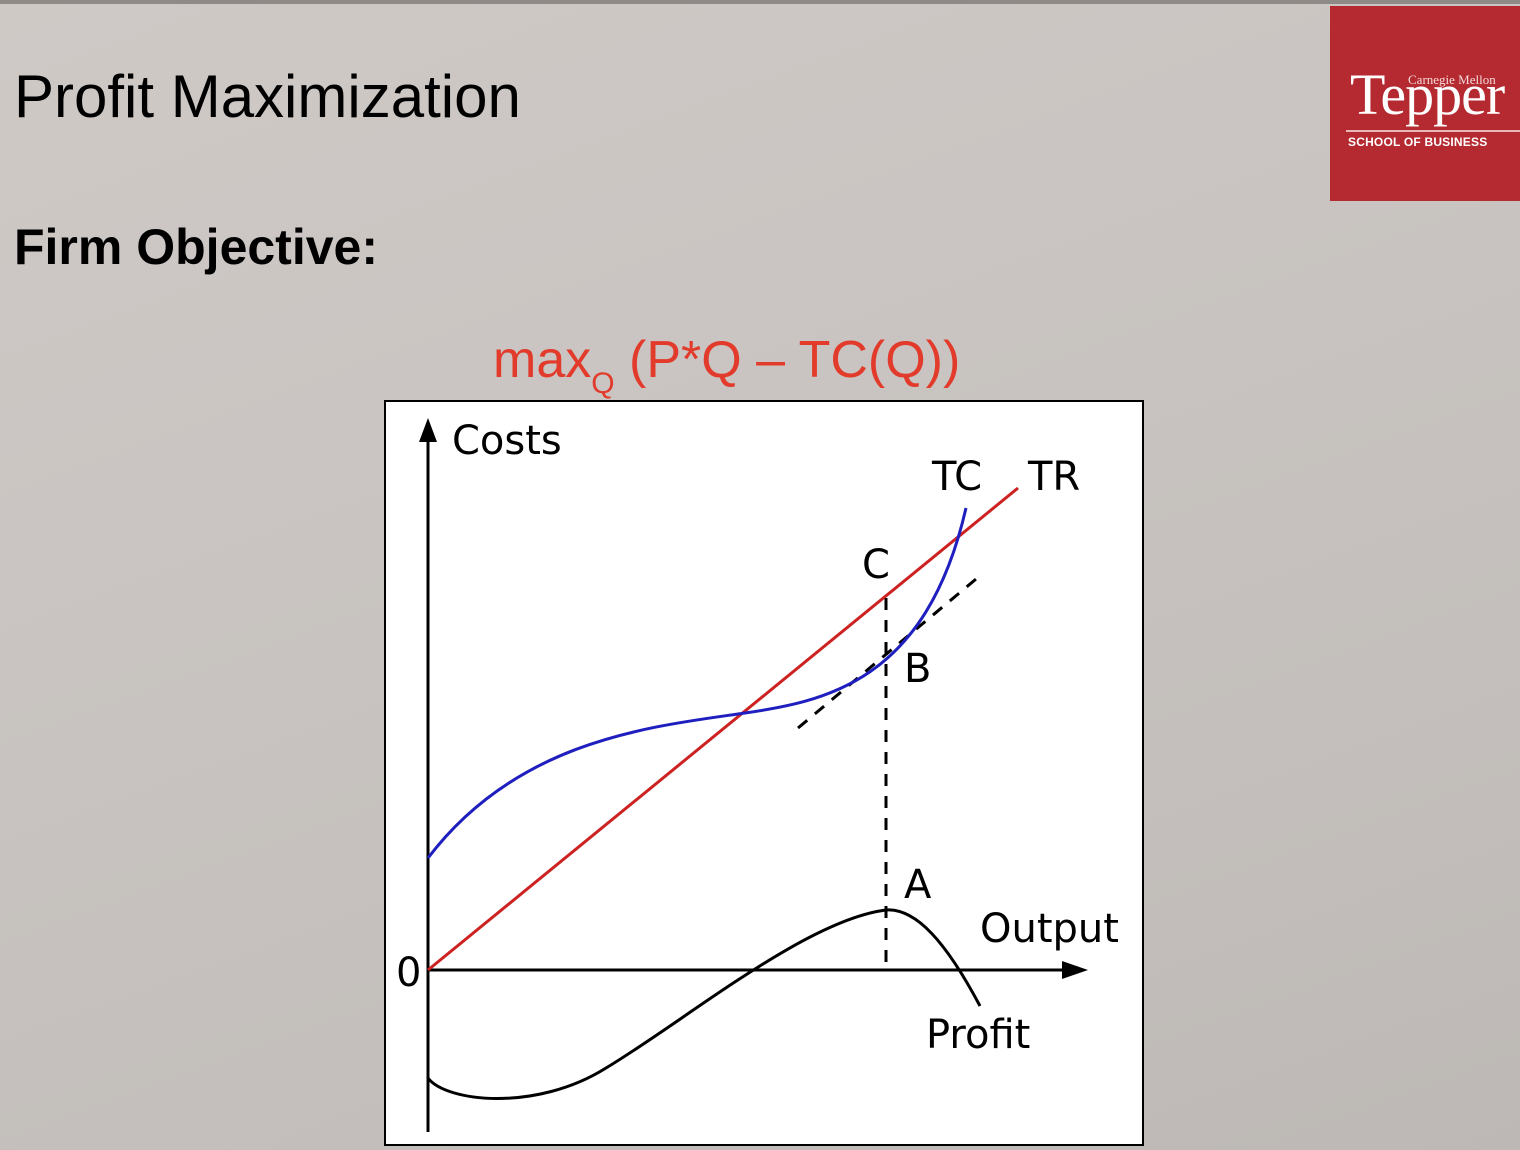 The width and height of the screenshot is (1520, 1150). What do you see at coordinates (507, 441) in the screenshot?
I see `y-axis-label: Costs` at bounding box center [507, 441].